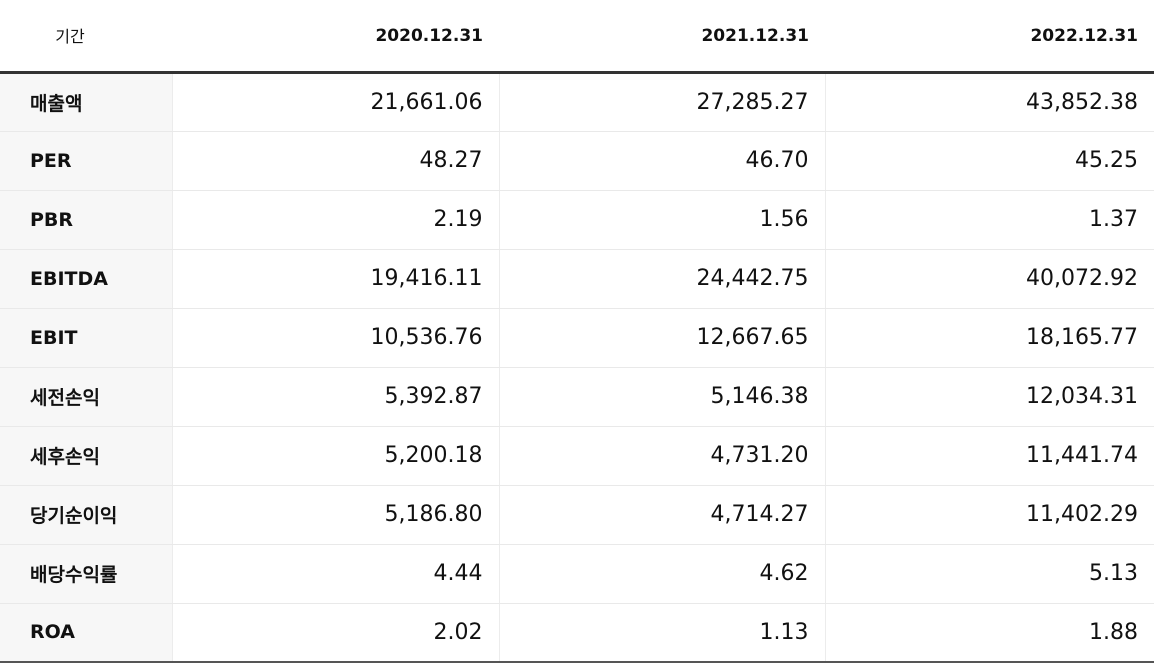 The width and height of the screenshot is (1154, 670). Describe the element at coordinates (335, 279) in the screenshot. I see `cell-value: 19,416.11` at that location.